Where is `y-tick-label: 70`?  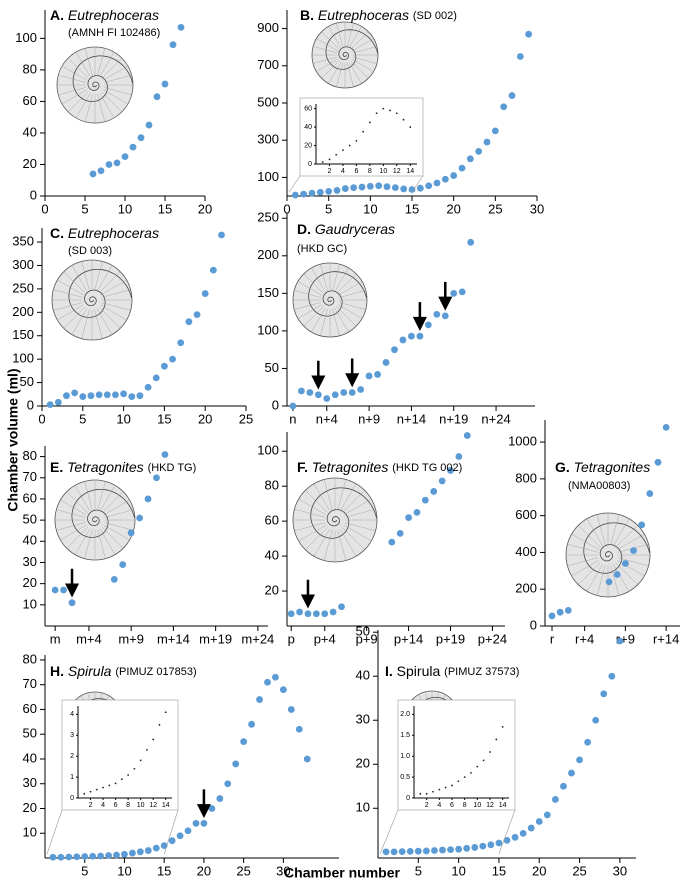
y-tick-label: 70 is located at coordinates (30, 476).